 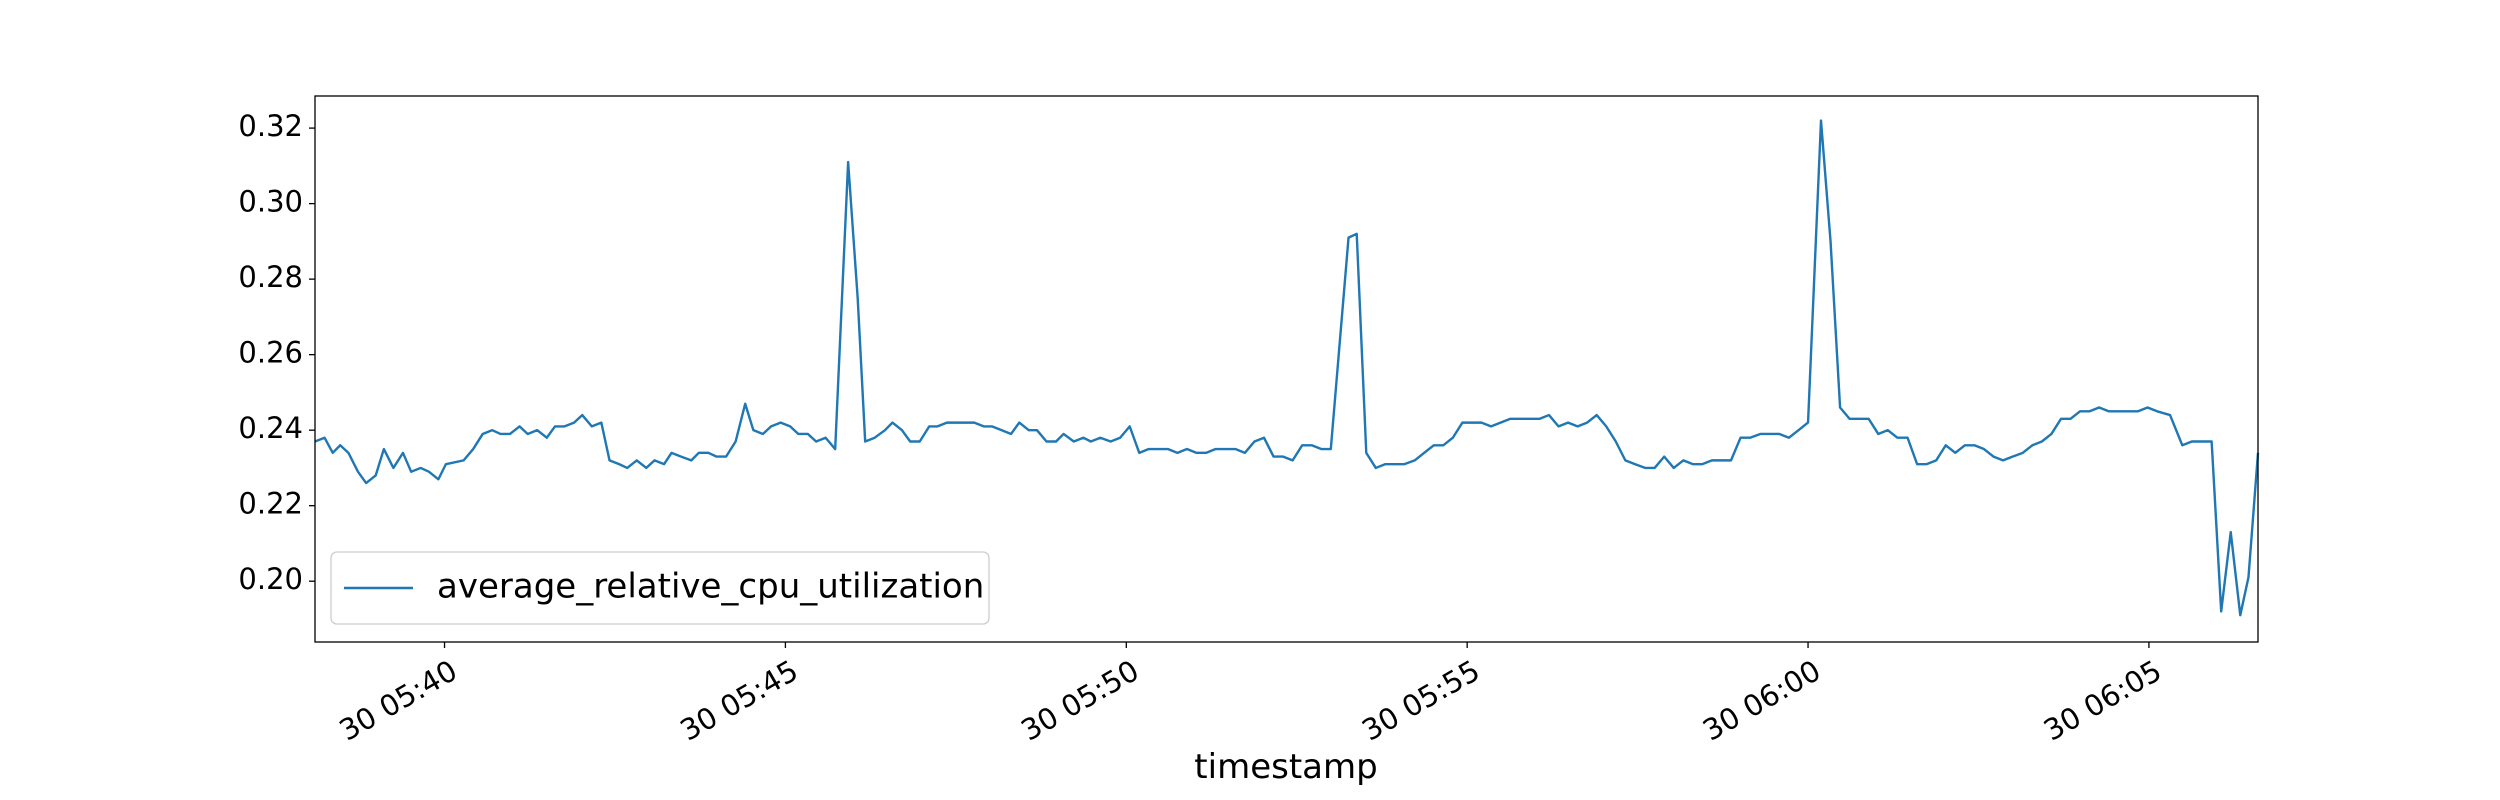 I want to click on x-tick-label: 30 05:40, so click(x=398, y=700).